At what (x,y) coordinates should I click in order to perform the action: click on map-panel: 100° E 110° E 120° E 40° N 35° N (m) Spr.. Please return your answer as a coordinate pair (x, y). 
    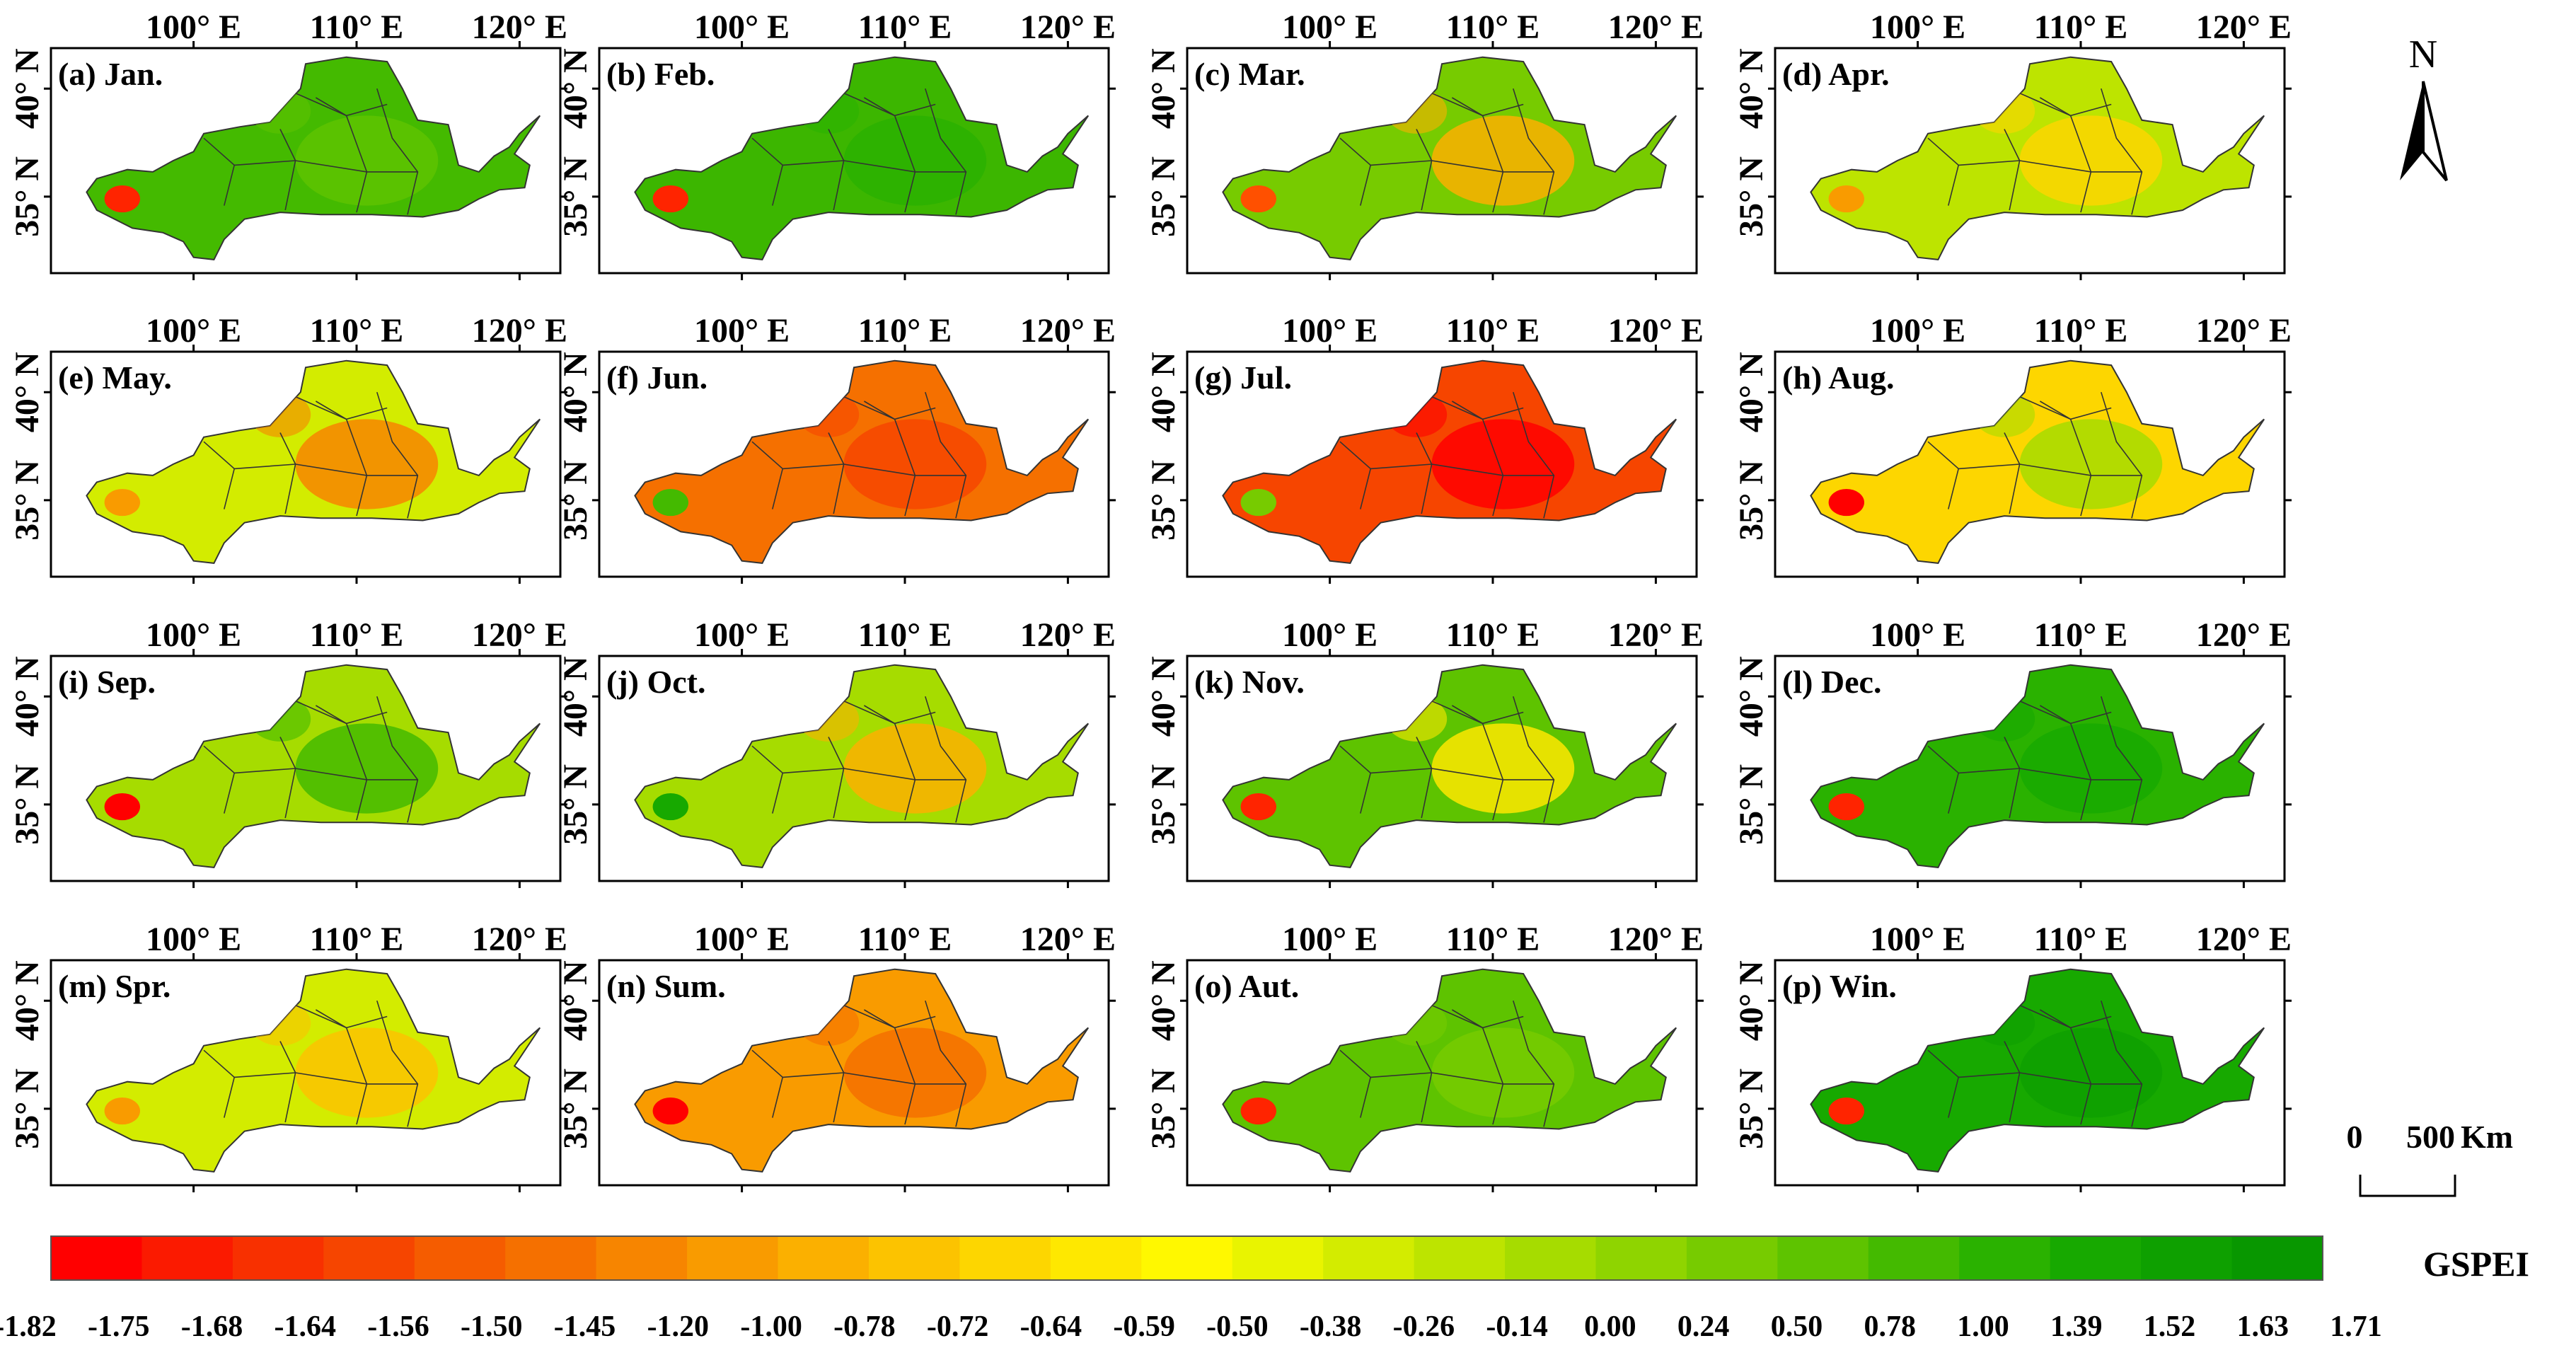
    Looking at the image, I should click on (287, 1056).